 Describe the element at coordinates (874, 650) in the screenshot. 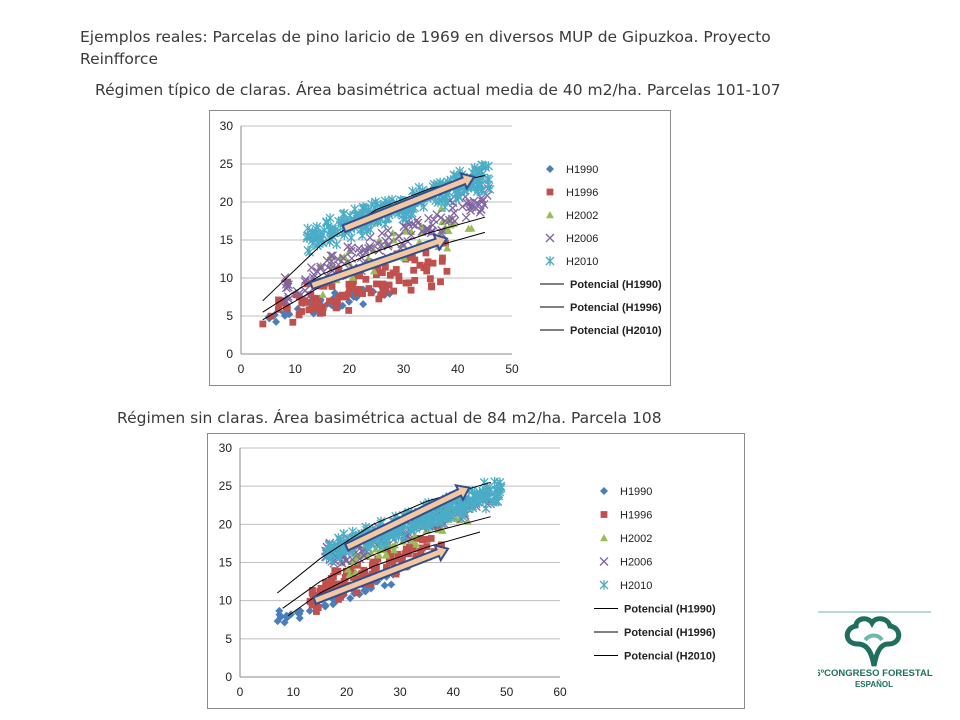

I see `tree-logo-icon: 6ºCONGRESO FORESTAL ESPAÑOL` at that location.